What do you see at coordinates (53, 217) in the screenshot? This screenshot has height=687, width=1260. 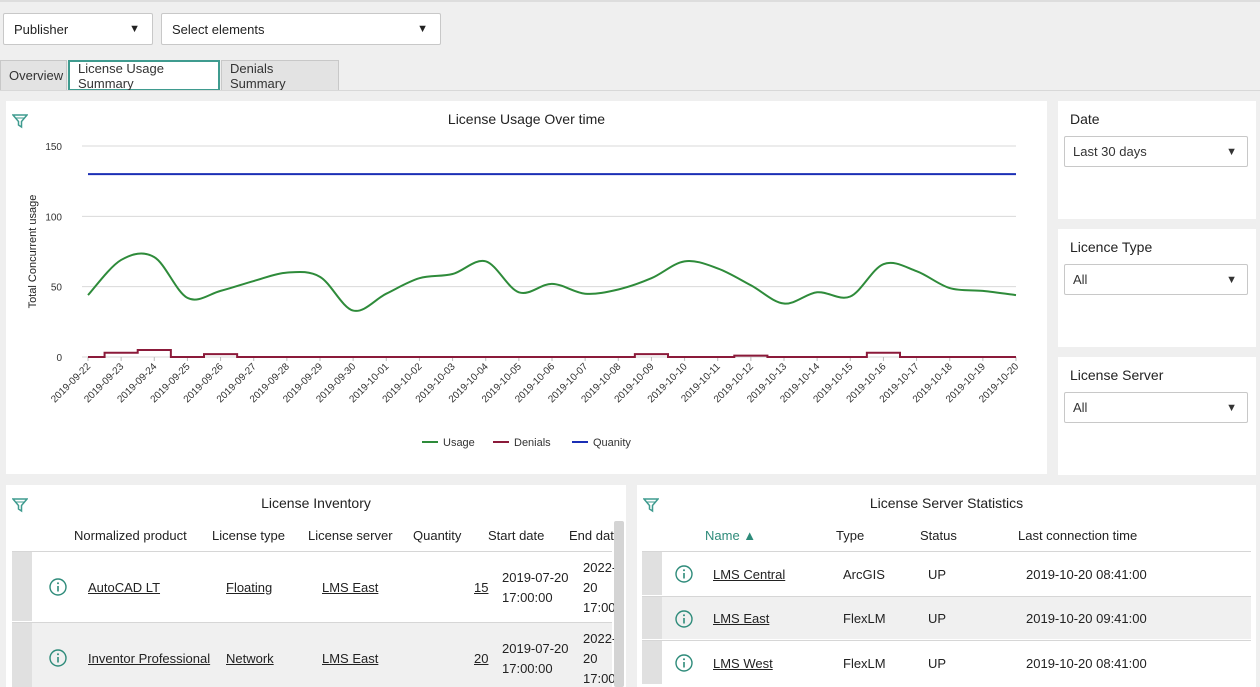 I see `y-tick-label: 100` at bounding box center [53, 217].